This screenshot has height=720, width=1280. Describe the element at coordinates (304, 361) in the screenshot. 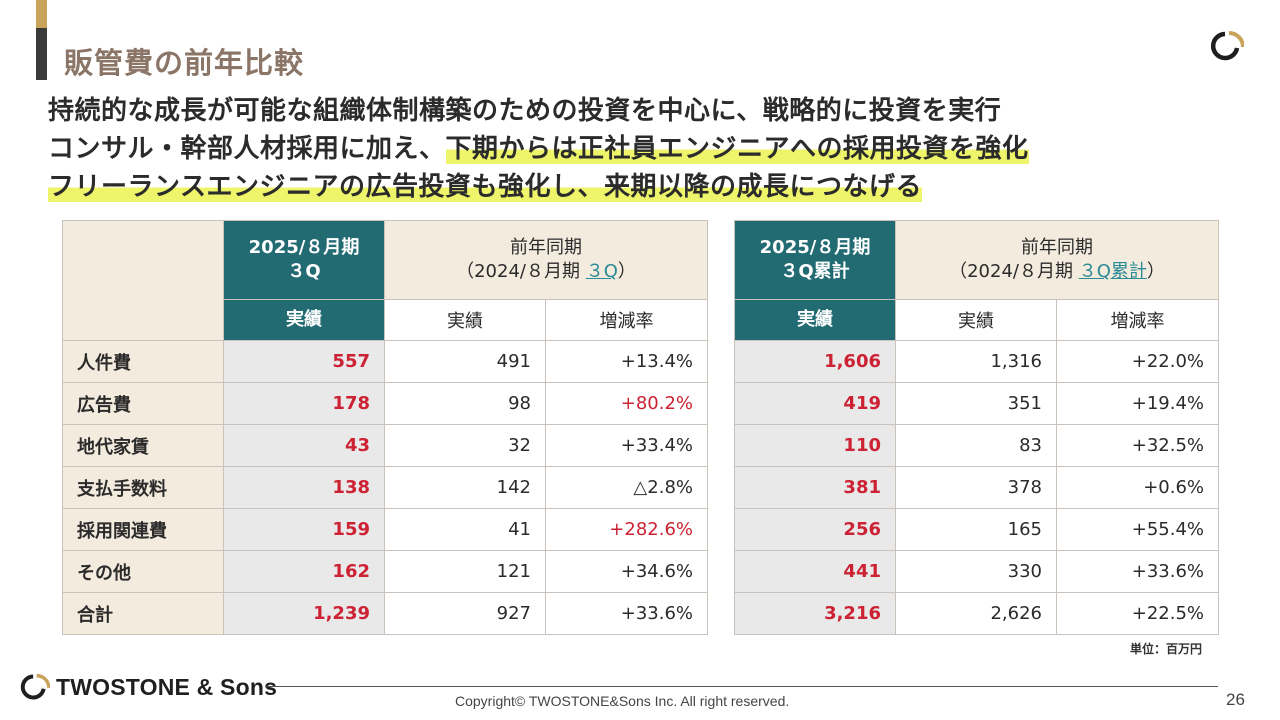

I see `current-value: 557` at that location.